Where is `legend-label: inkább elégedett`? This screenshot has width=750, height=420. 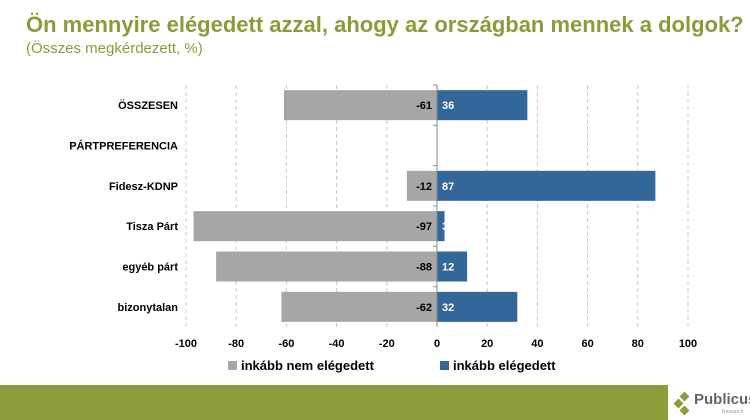
legend-label: inkább elégedett is located at coordinates (504, 365).